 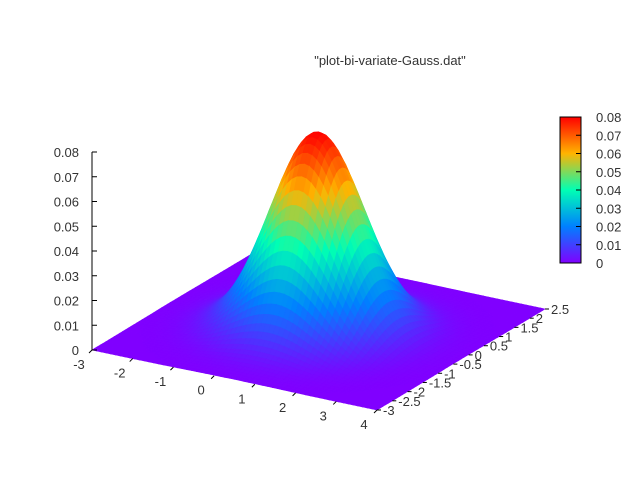 What do you see at coordinates (608, 190) in the screenshot?
I see `colorbar-tick-label: 0.04` at bounding box center [608, 190].